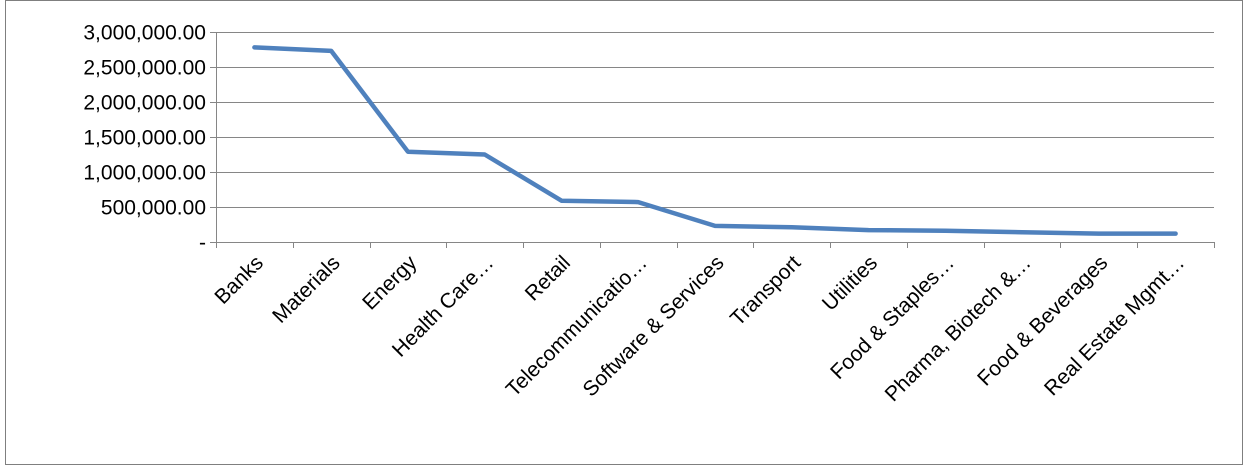 The height and width of the screenshot is (466, 1250). I want to click on y-tick-label: 2,000,000.00, so click(144, 103).